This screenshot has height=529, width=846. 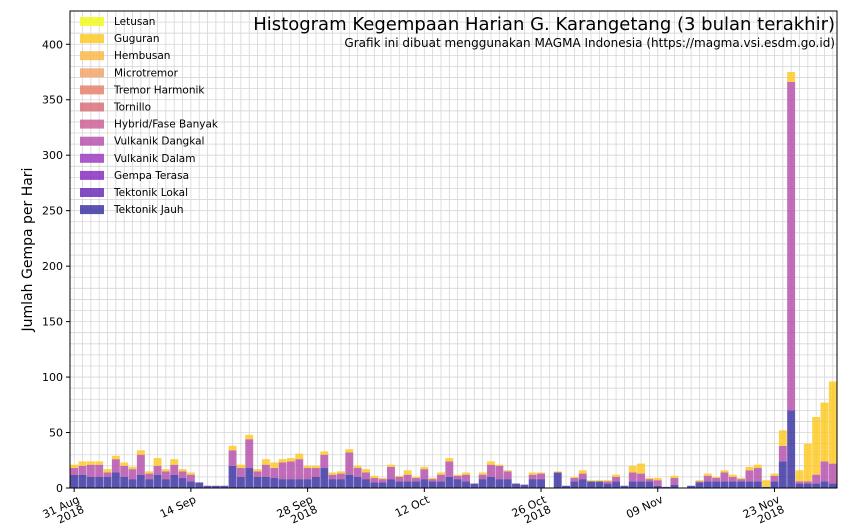 I want to click on legend-label: Tektonik Lokal, so click(x=150, y=193).